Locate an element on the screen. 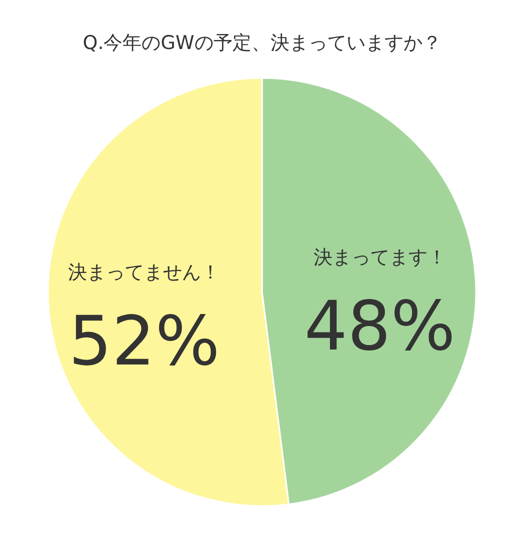 The height and width of the screenshot is (550, 521). slice-label: 決まってます！ is located at coordinates (379, 257).